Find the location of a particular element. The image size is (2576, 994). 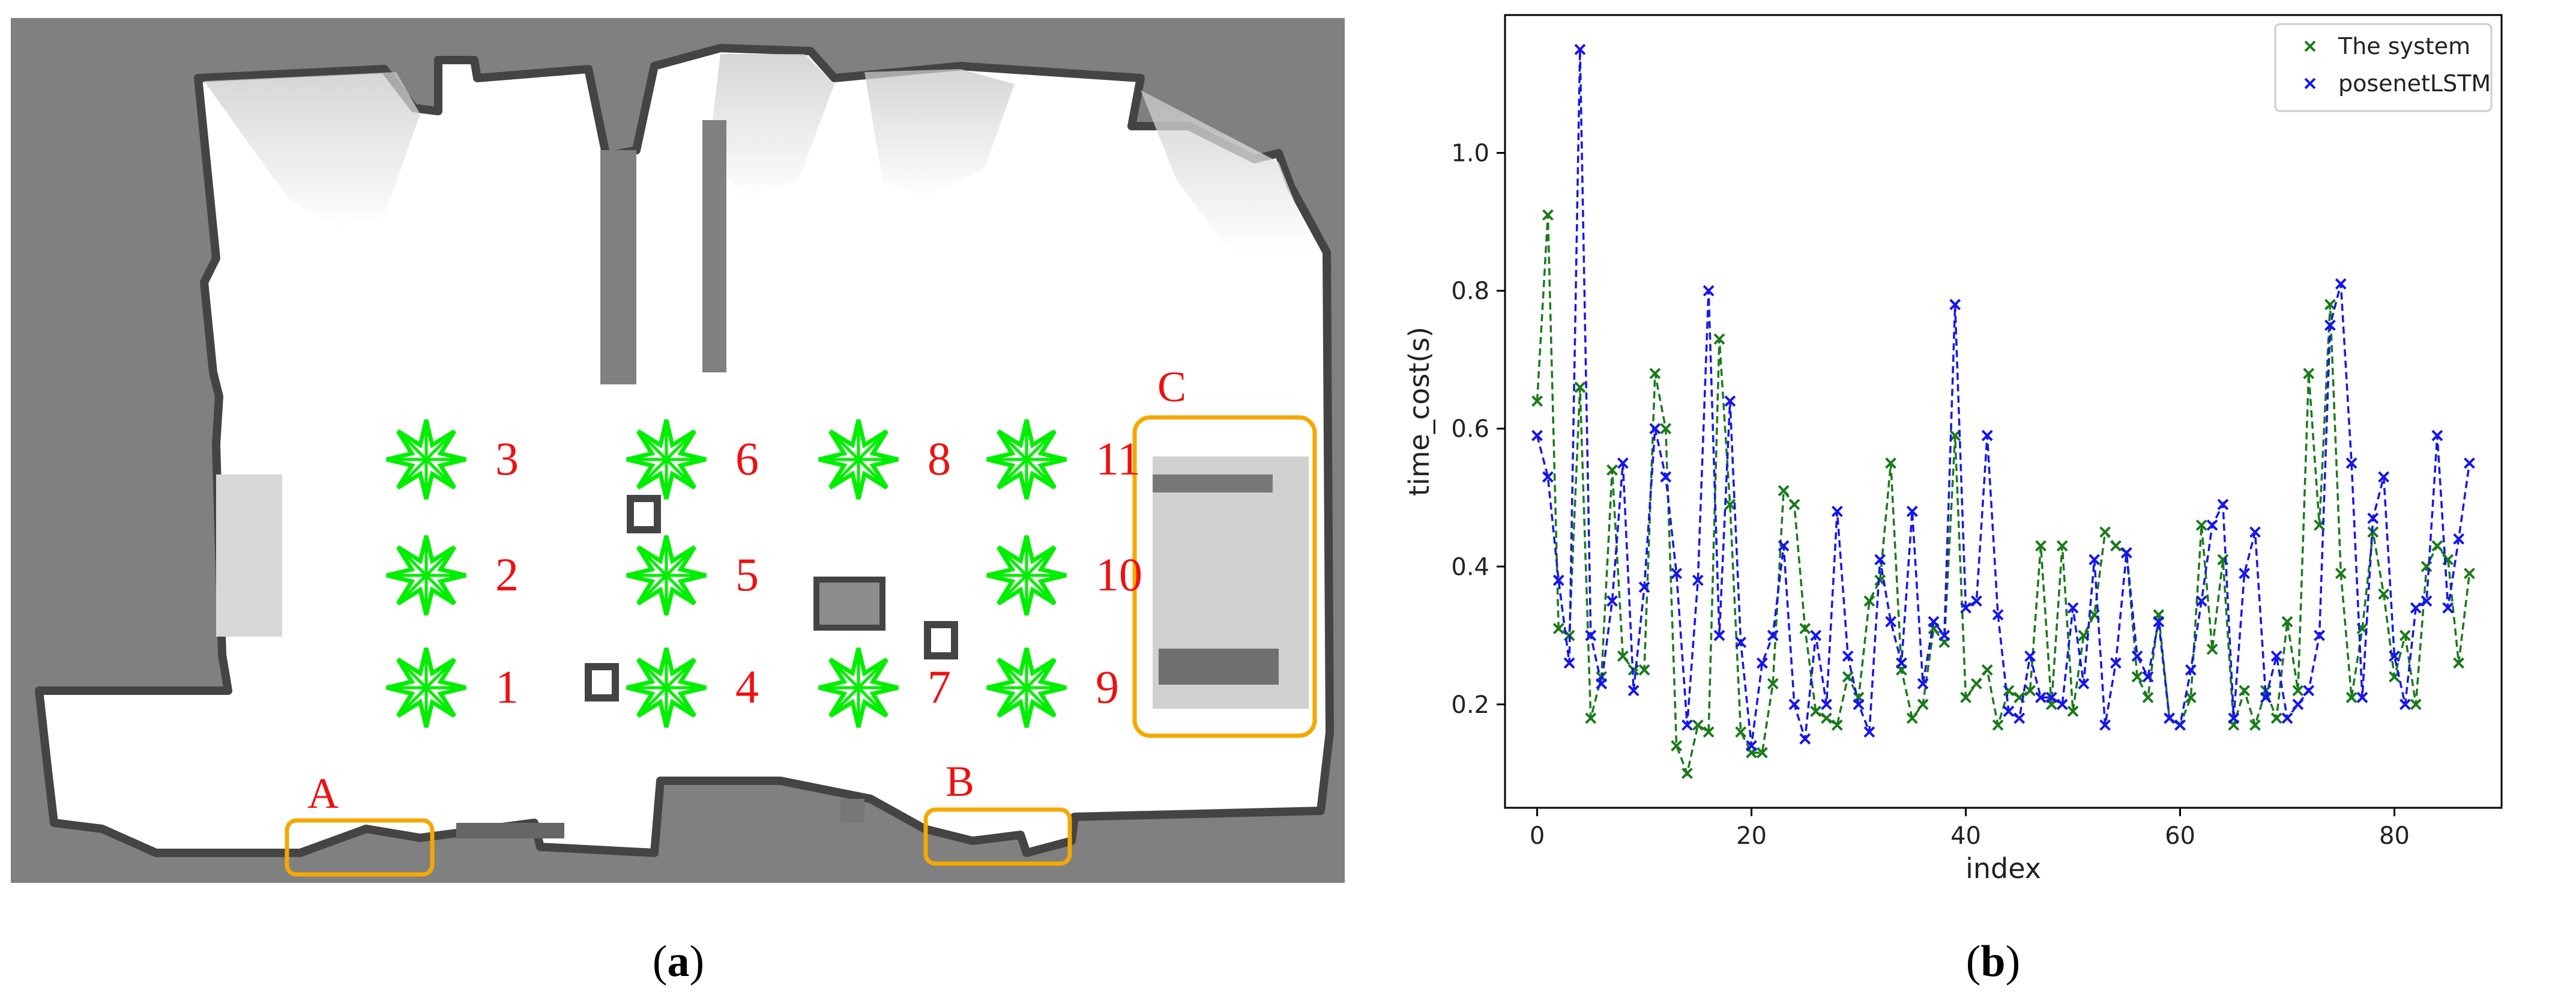

x-axis-label: index is located at coordinates (2003, 869).